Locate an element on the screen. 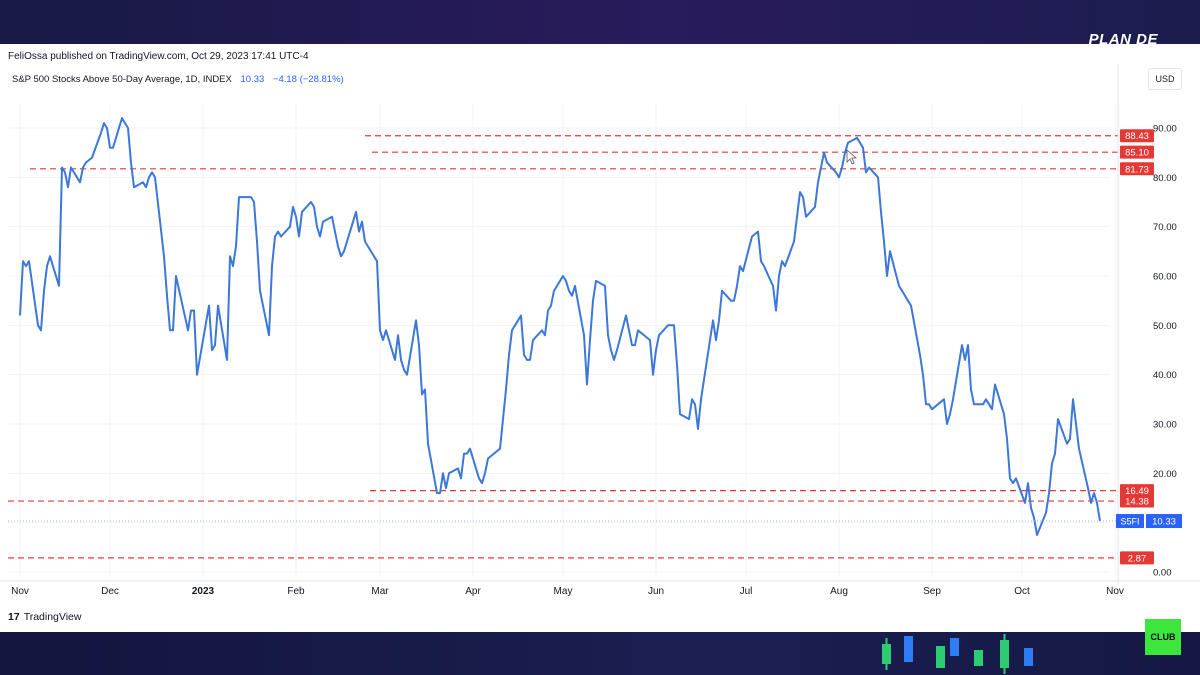 The image size is (1200, 675). level-tag: 2.87 is located at coordinates (1137, 558).